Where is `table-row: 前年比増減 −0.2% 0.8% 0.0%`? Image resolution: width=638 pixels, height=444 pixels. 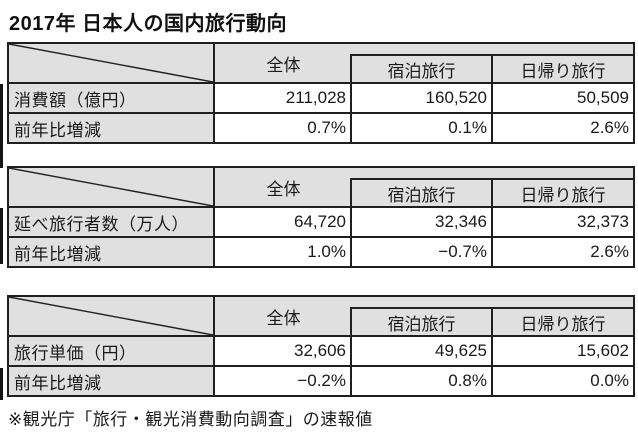
table-row: 前年比増減 −0.2% 0.8% 0.0% is located at coordinates (321, 380).